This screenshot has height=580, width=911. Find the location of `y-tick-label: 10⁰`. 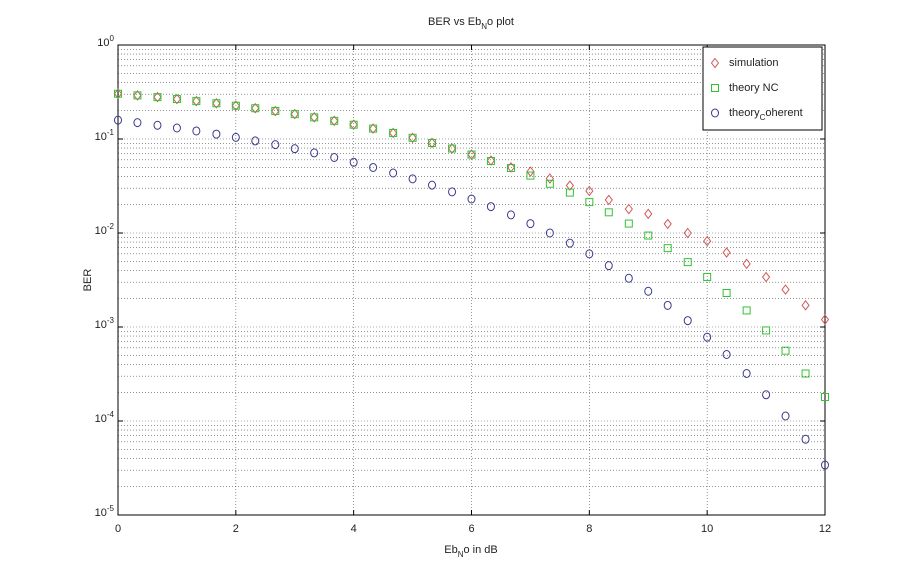

y-tick-label: 10⁰ is located at coordinates (105, 41).